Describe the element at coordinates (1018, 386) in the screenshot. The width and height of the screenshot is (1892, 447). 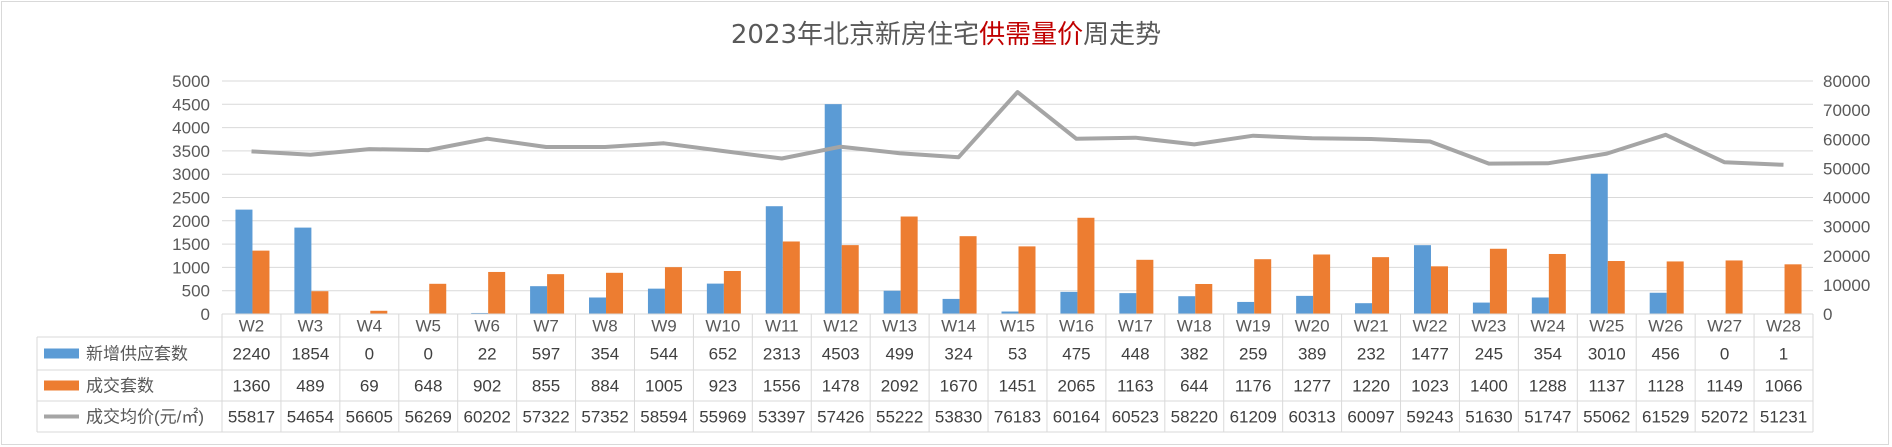
I see `data-table-value: 1451` at that location.